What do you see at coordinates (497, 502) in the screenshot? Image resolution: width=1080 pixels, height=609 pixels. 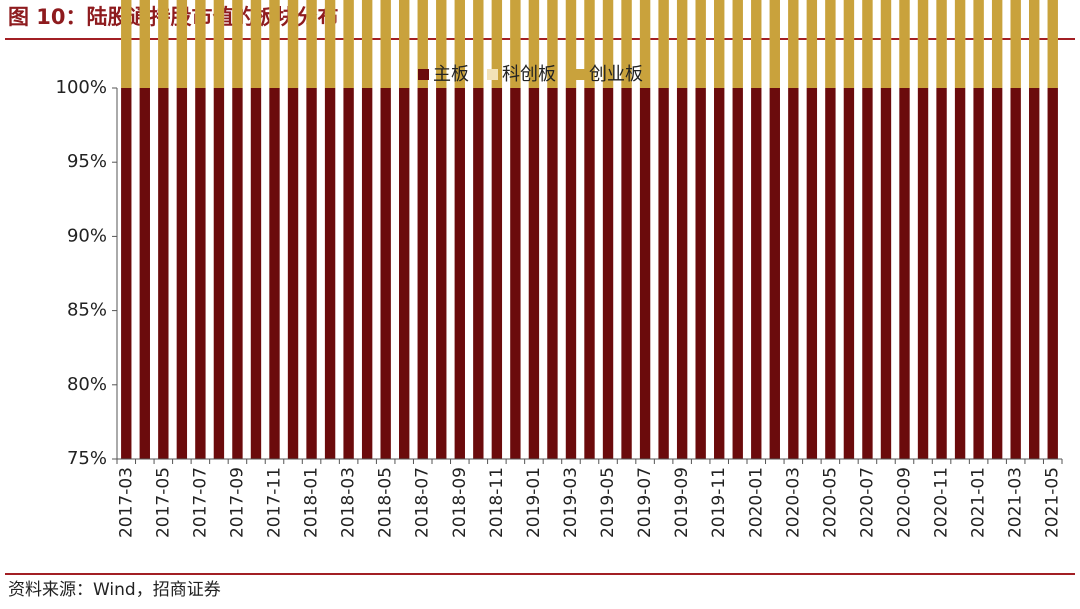 I see `x-tick-label: 2018-11` at bounding box center [497, 502].